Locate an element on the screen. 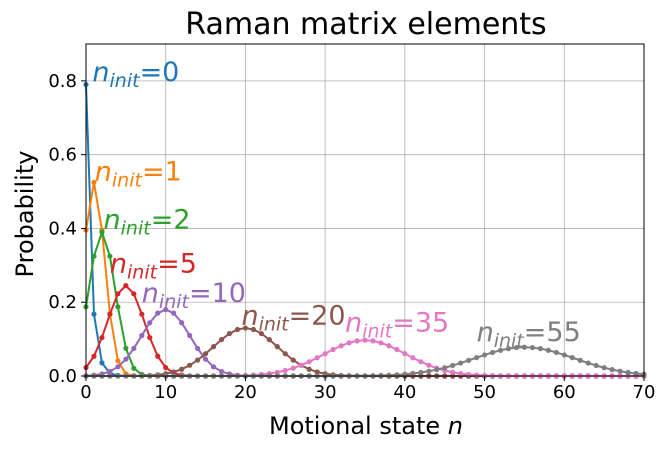  x-tick-label: 0 is located at coordinates (85, 392).